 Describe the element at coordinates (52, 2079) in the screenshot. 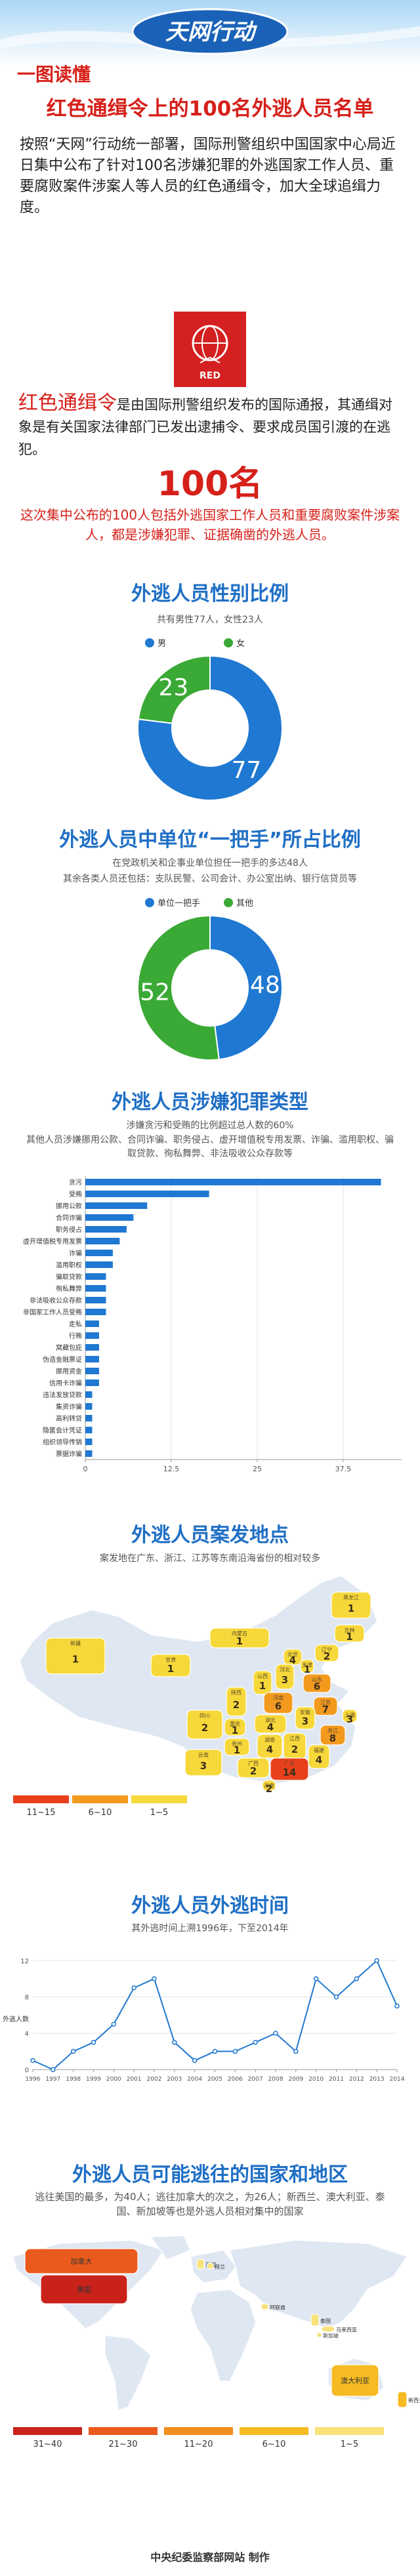

I see `x-tick-label: 1997` at that location.